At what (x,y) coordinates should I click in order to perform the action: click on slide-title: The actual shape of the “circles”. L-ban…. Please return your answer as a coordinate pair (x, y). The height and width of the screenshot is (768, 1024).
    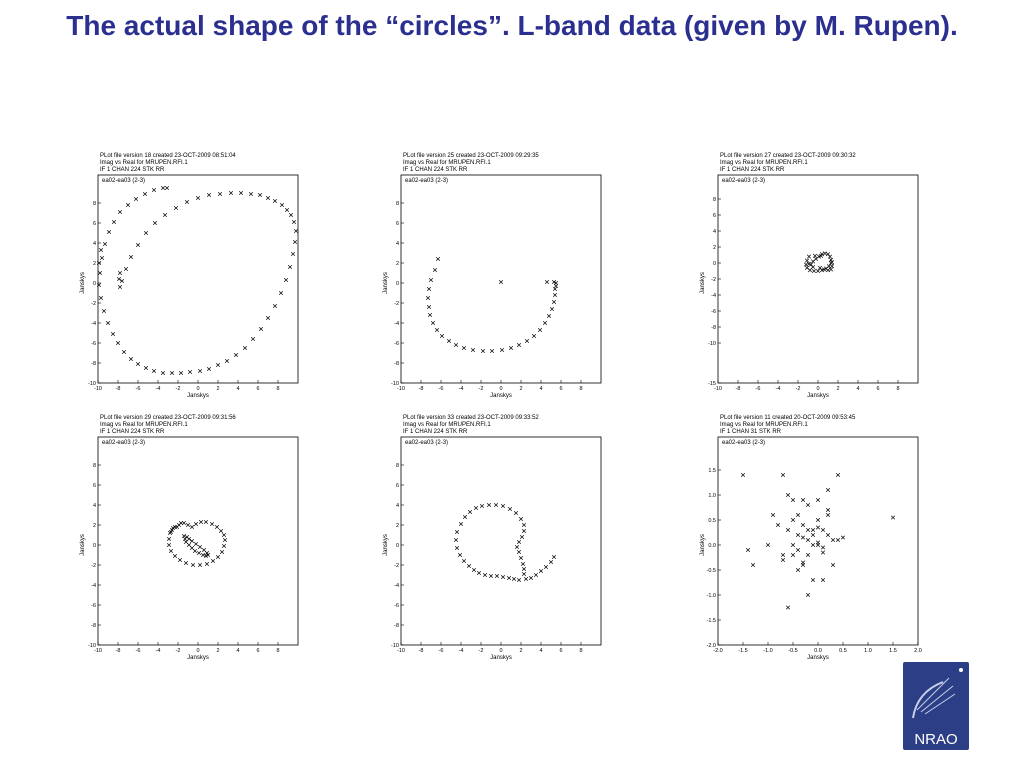
    Looking at the image, I should click on (512, 25).